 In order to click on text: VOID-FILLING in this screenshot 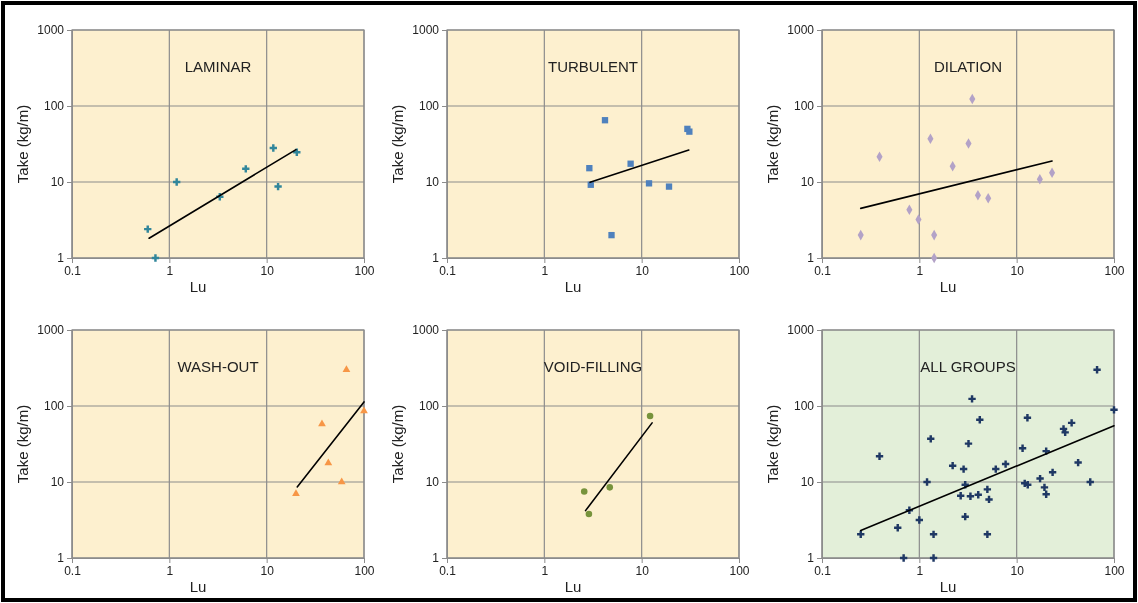, I will do `click(593, 366)`.